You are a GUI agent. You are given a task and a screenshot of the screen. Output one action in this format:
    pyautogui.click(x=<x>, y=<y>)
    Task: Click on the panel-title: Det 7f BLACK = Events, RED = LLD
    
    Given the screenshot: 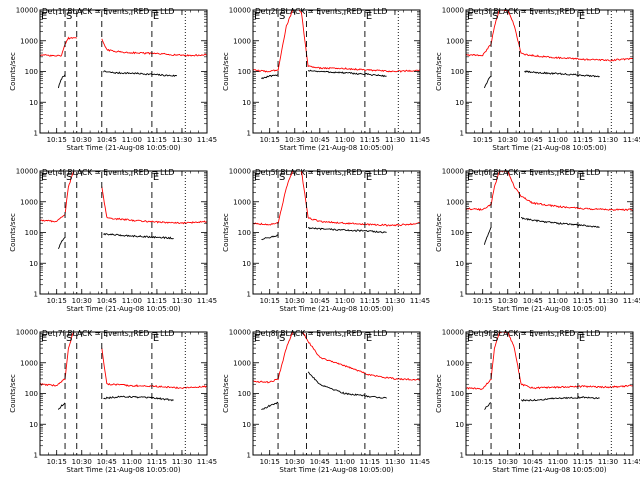 What is the action you would take?
    pyautogui.click(x=108, y=333)
    